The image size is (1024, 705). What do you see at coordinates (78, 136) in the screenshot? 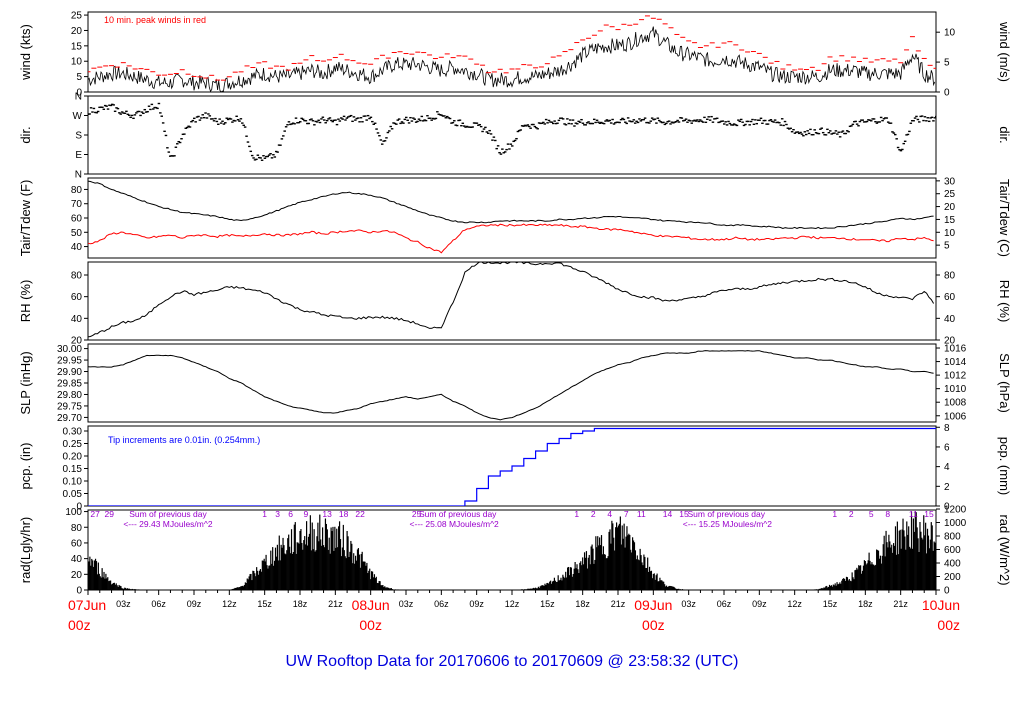
I see `ytick-label-dir: S` at bounding box center [78, 136].